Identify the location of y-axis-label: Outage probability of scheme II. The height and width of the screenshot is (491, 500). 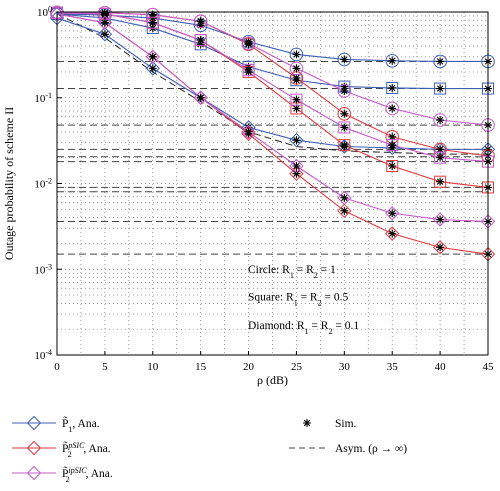
(9, 183).